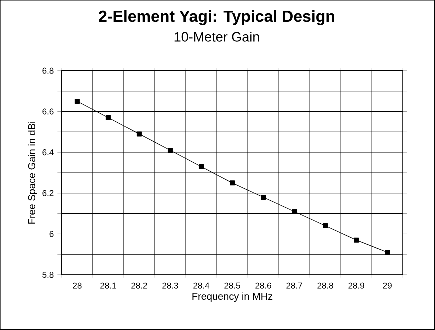  I want to click on x-tick-label: 28.4, so click(202, 285).